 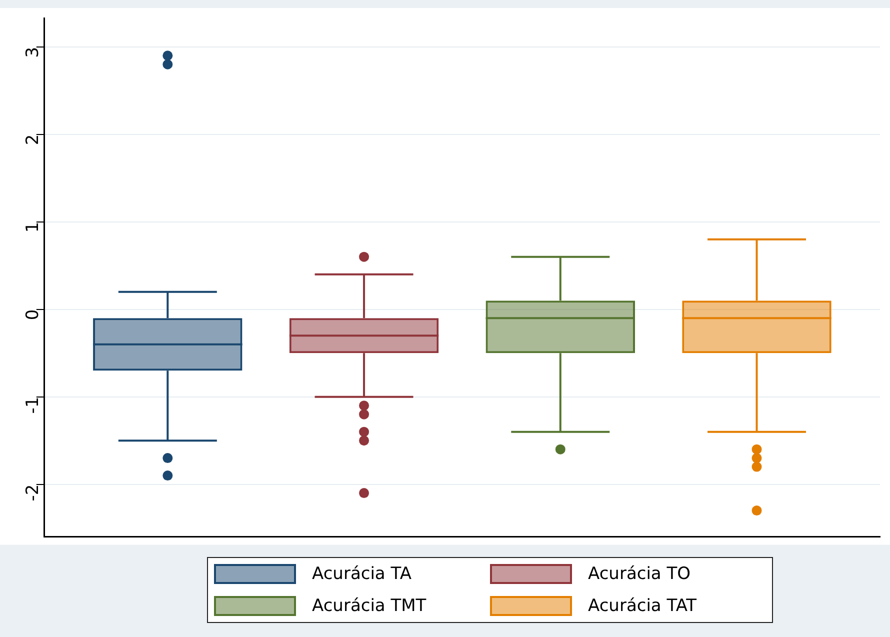 What do you see at coordinates (642, 606) in the screenshot?
I see `legend-label: Acurácia TAT` at bounding box center [642, 606].